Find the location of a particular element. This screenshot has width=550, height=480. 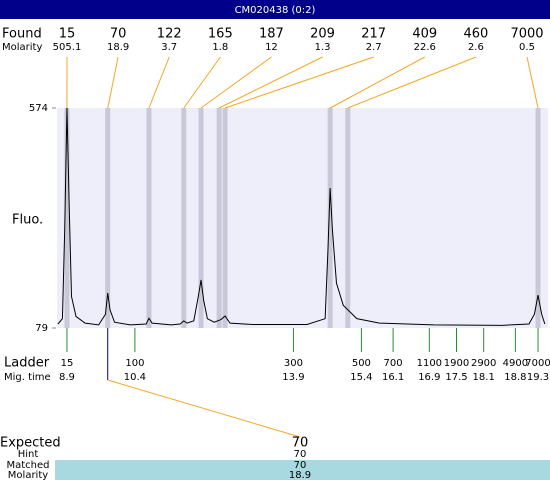

title-bar is located at coordinates (275, 9).